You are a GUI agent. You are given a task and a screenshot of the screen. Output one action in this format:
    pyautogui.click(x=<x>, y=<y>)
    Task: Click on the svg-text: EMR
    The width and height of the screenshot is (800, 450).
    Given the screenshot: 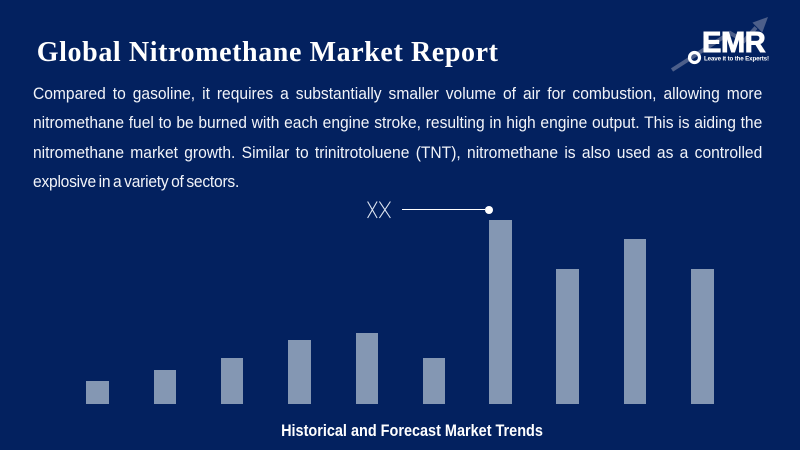 What is the action you would take?
    pyautogui.click(x=734, y=43)
    